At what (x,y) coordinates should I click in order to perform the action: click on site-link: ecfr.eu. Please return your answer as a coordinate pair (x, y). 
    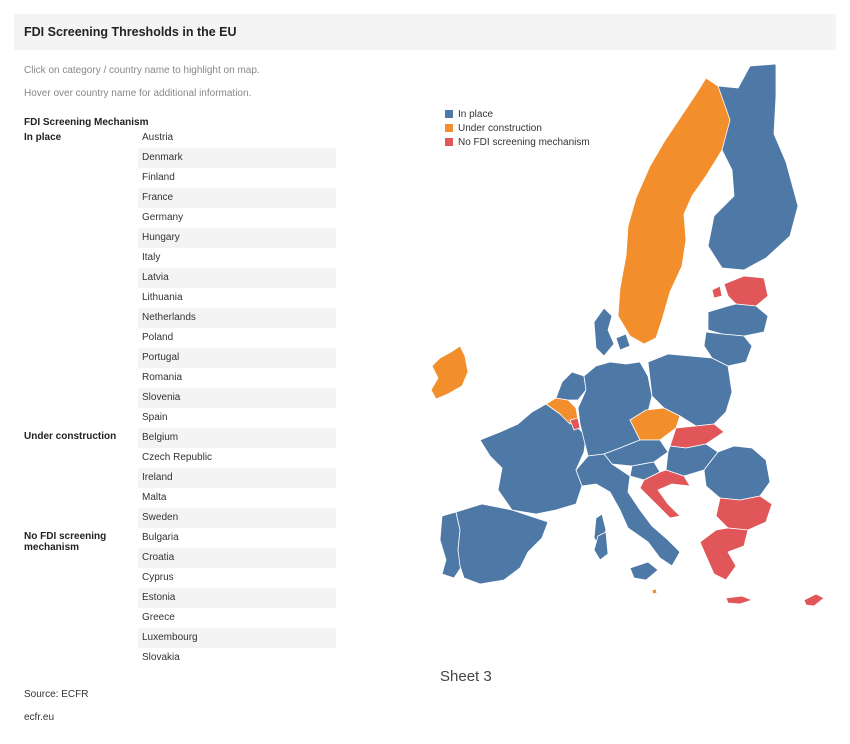
    Looking at the image, I should click on (39, 717).